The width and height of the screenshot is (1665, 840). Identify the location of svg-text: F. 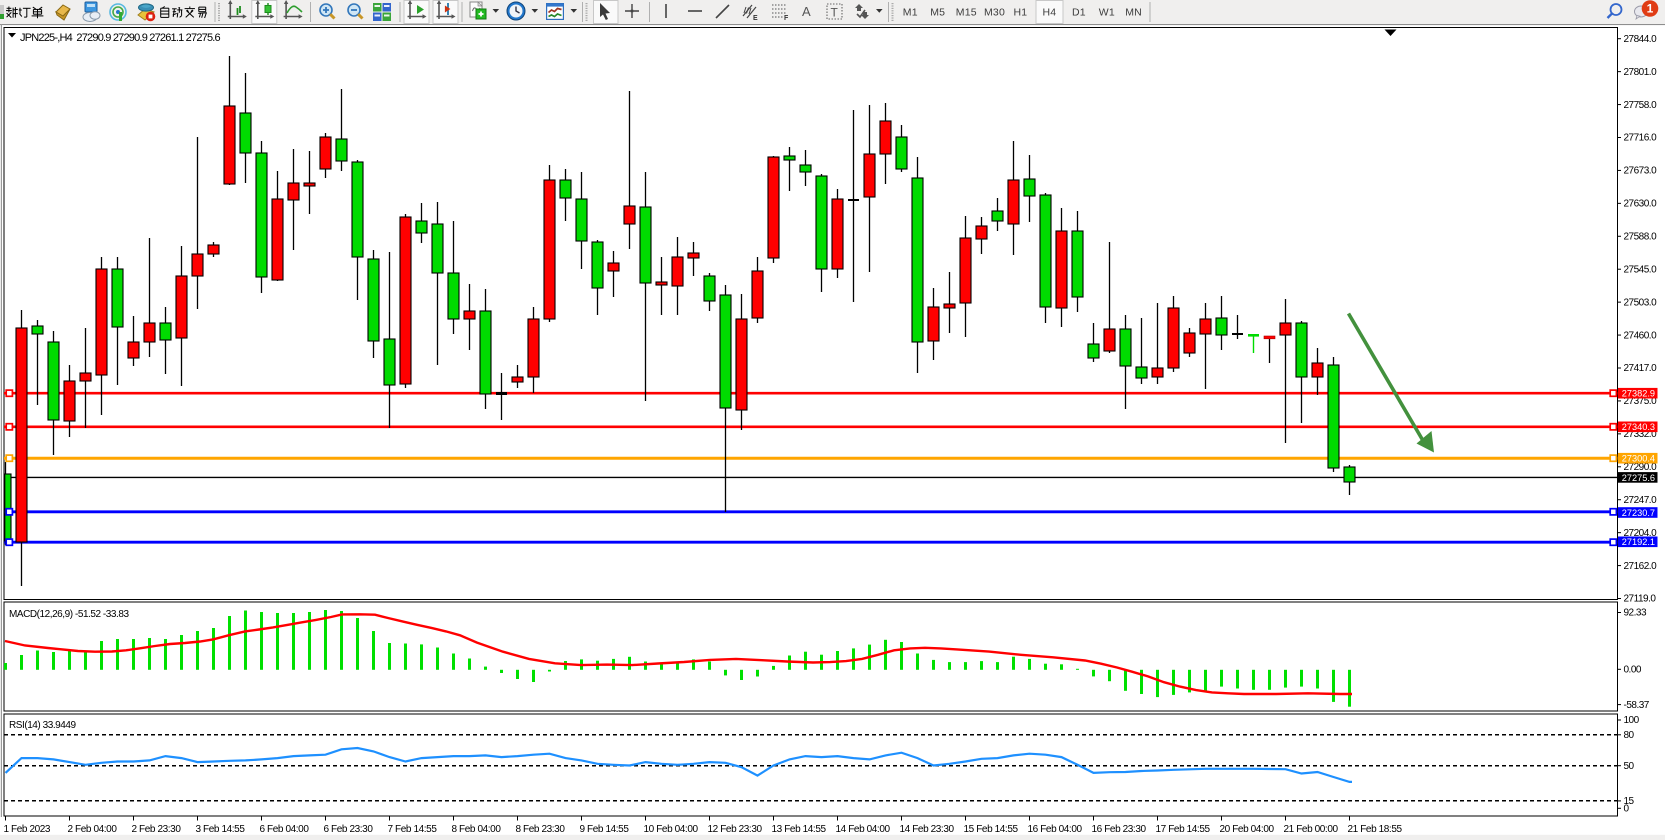
(786, 18).